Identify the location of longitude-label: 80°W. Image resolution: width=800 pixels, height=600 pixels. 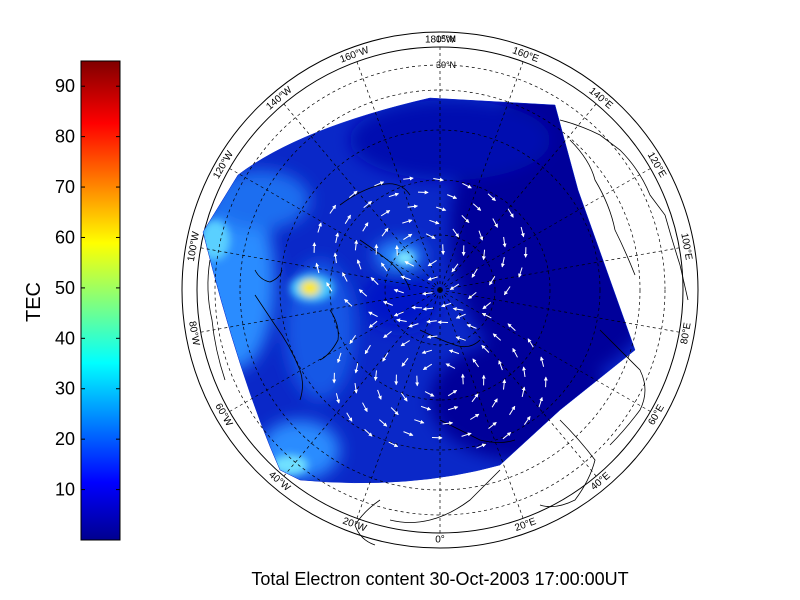
(193, 333).